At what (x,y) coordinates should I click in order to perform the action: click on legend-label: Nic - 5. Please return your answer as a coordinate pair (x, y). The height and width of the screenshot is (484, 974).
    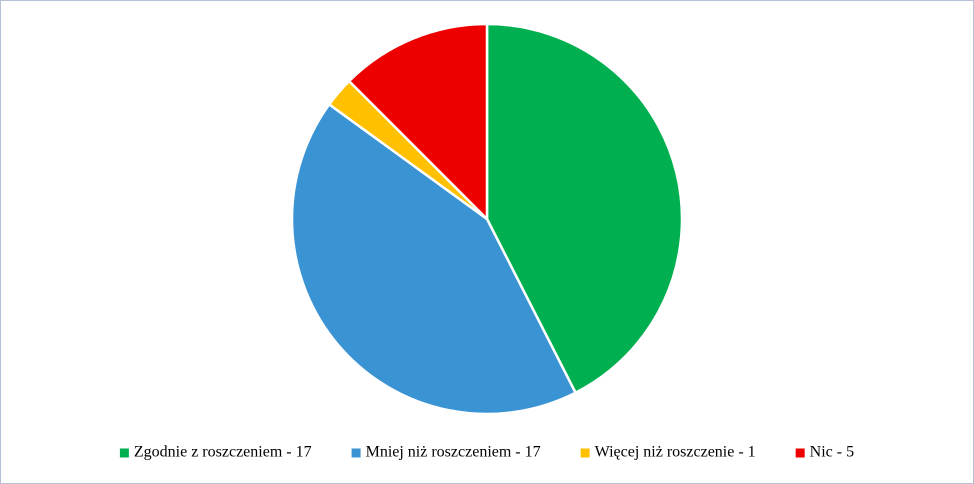
    Looking at the image, I should click on (832, 452).